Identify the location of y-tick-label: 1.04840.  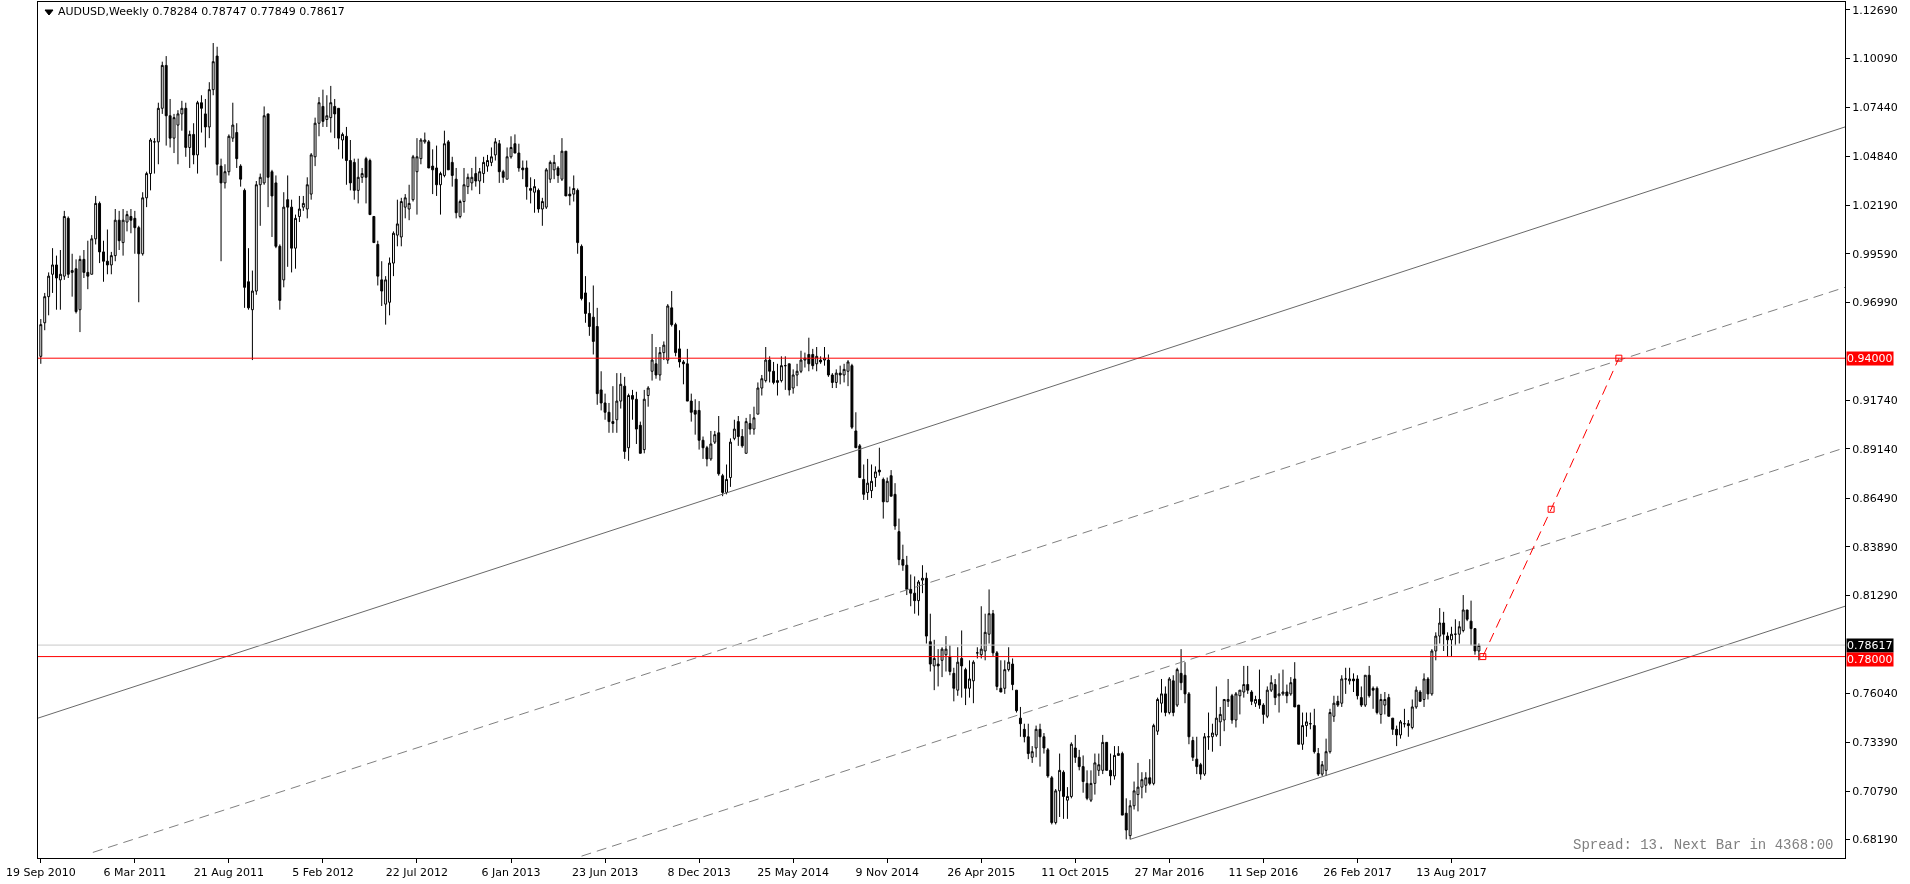
(1875, 156).